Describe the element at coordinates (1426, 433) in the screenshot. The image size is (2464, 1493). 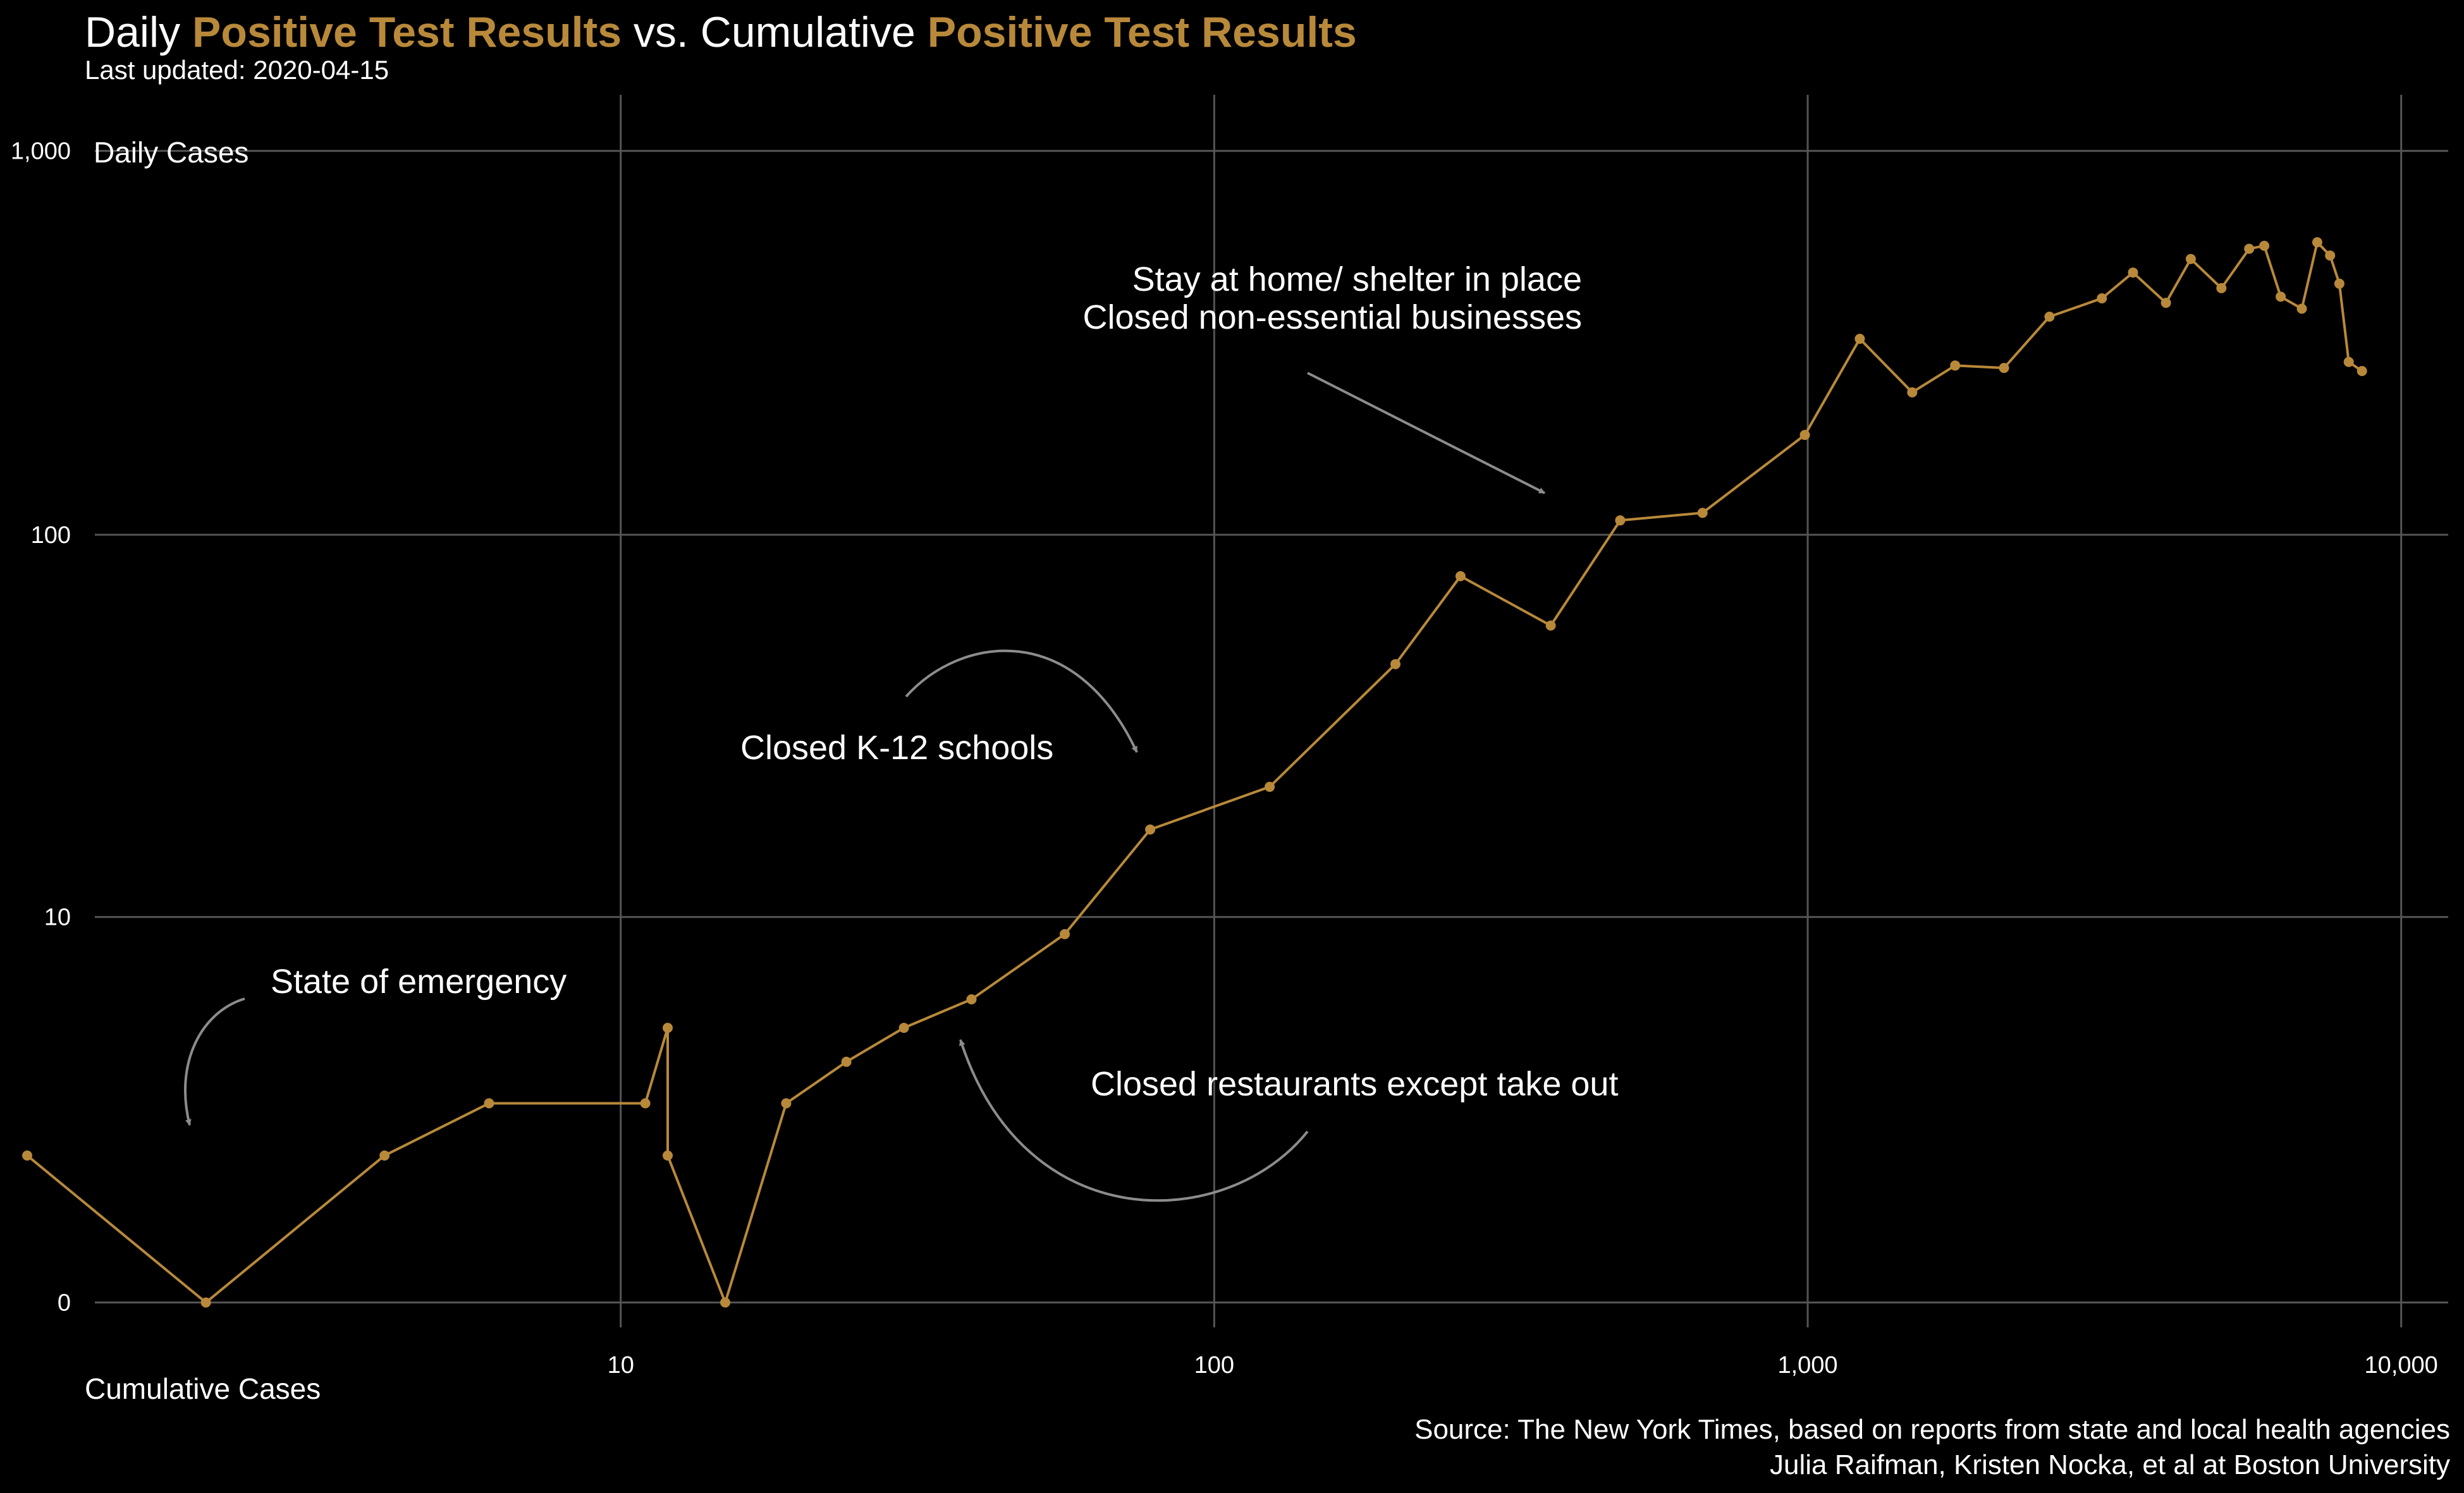
I see `arrow-stay-at-home` at that location.